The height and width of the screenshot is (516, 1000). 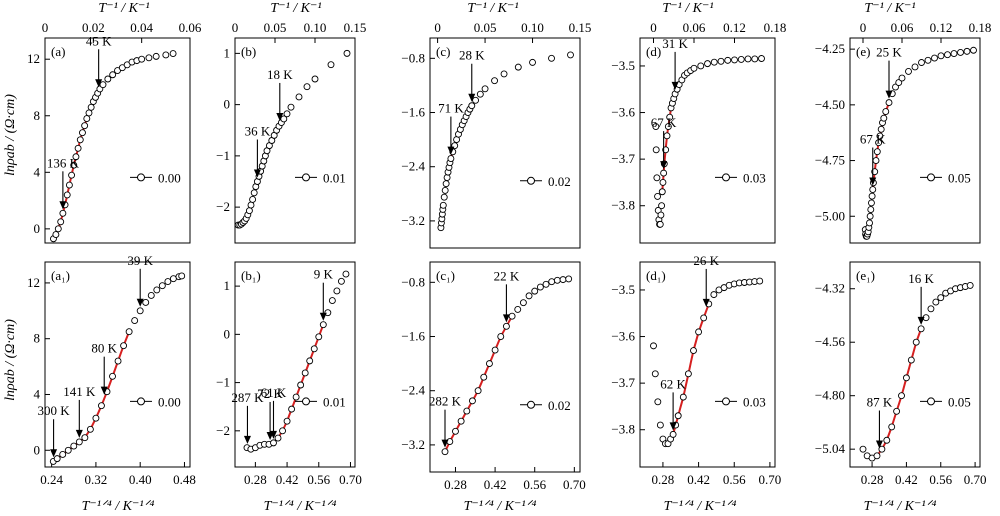 What do you see at coordinates (123, 8) in the screenshot?
I see `top-axis-title: T⁻¹ / K⁻¹` at bounding box center [123, 8].